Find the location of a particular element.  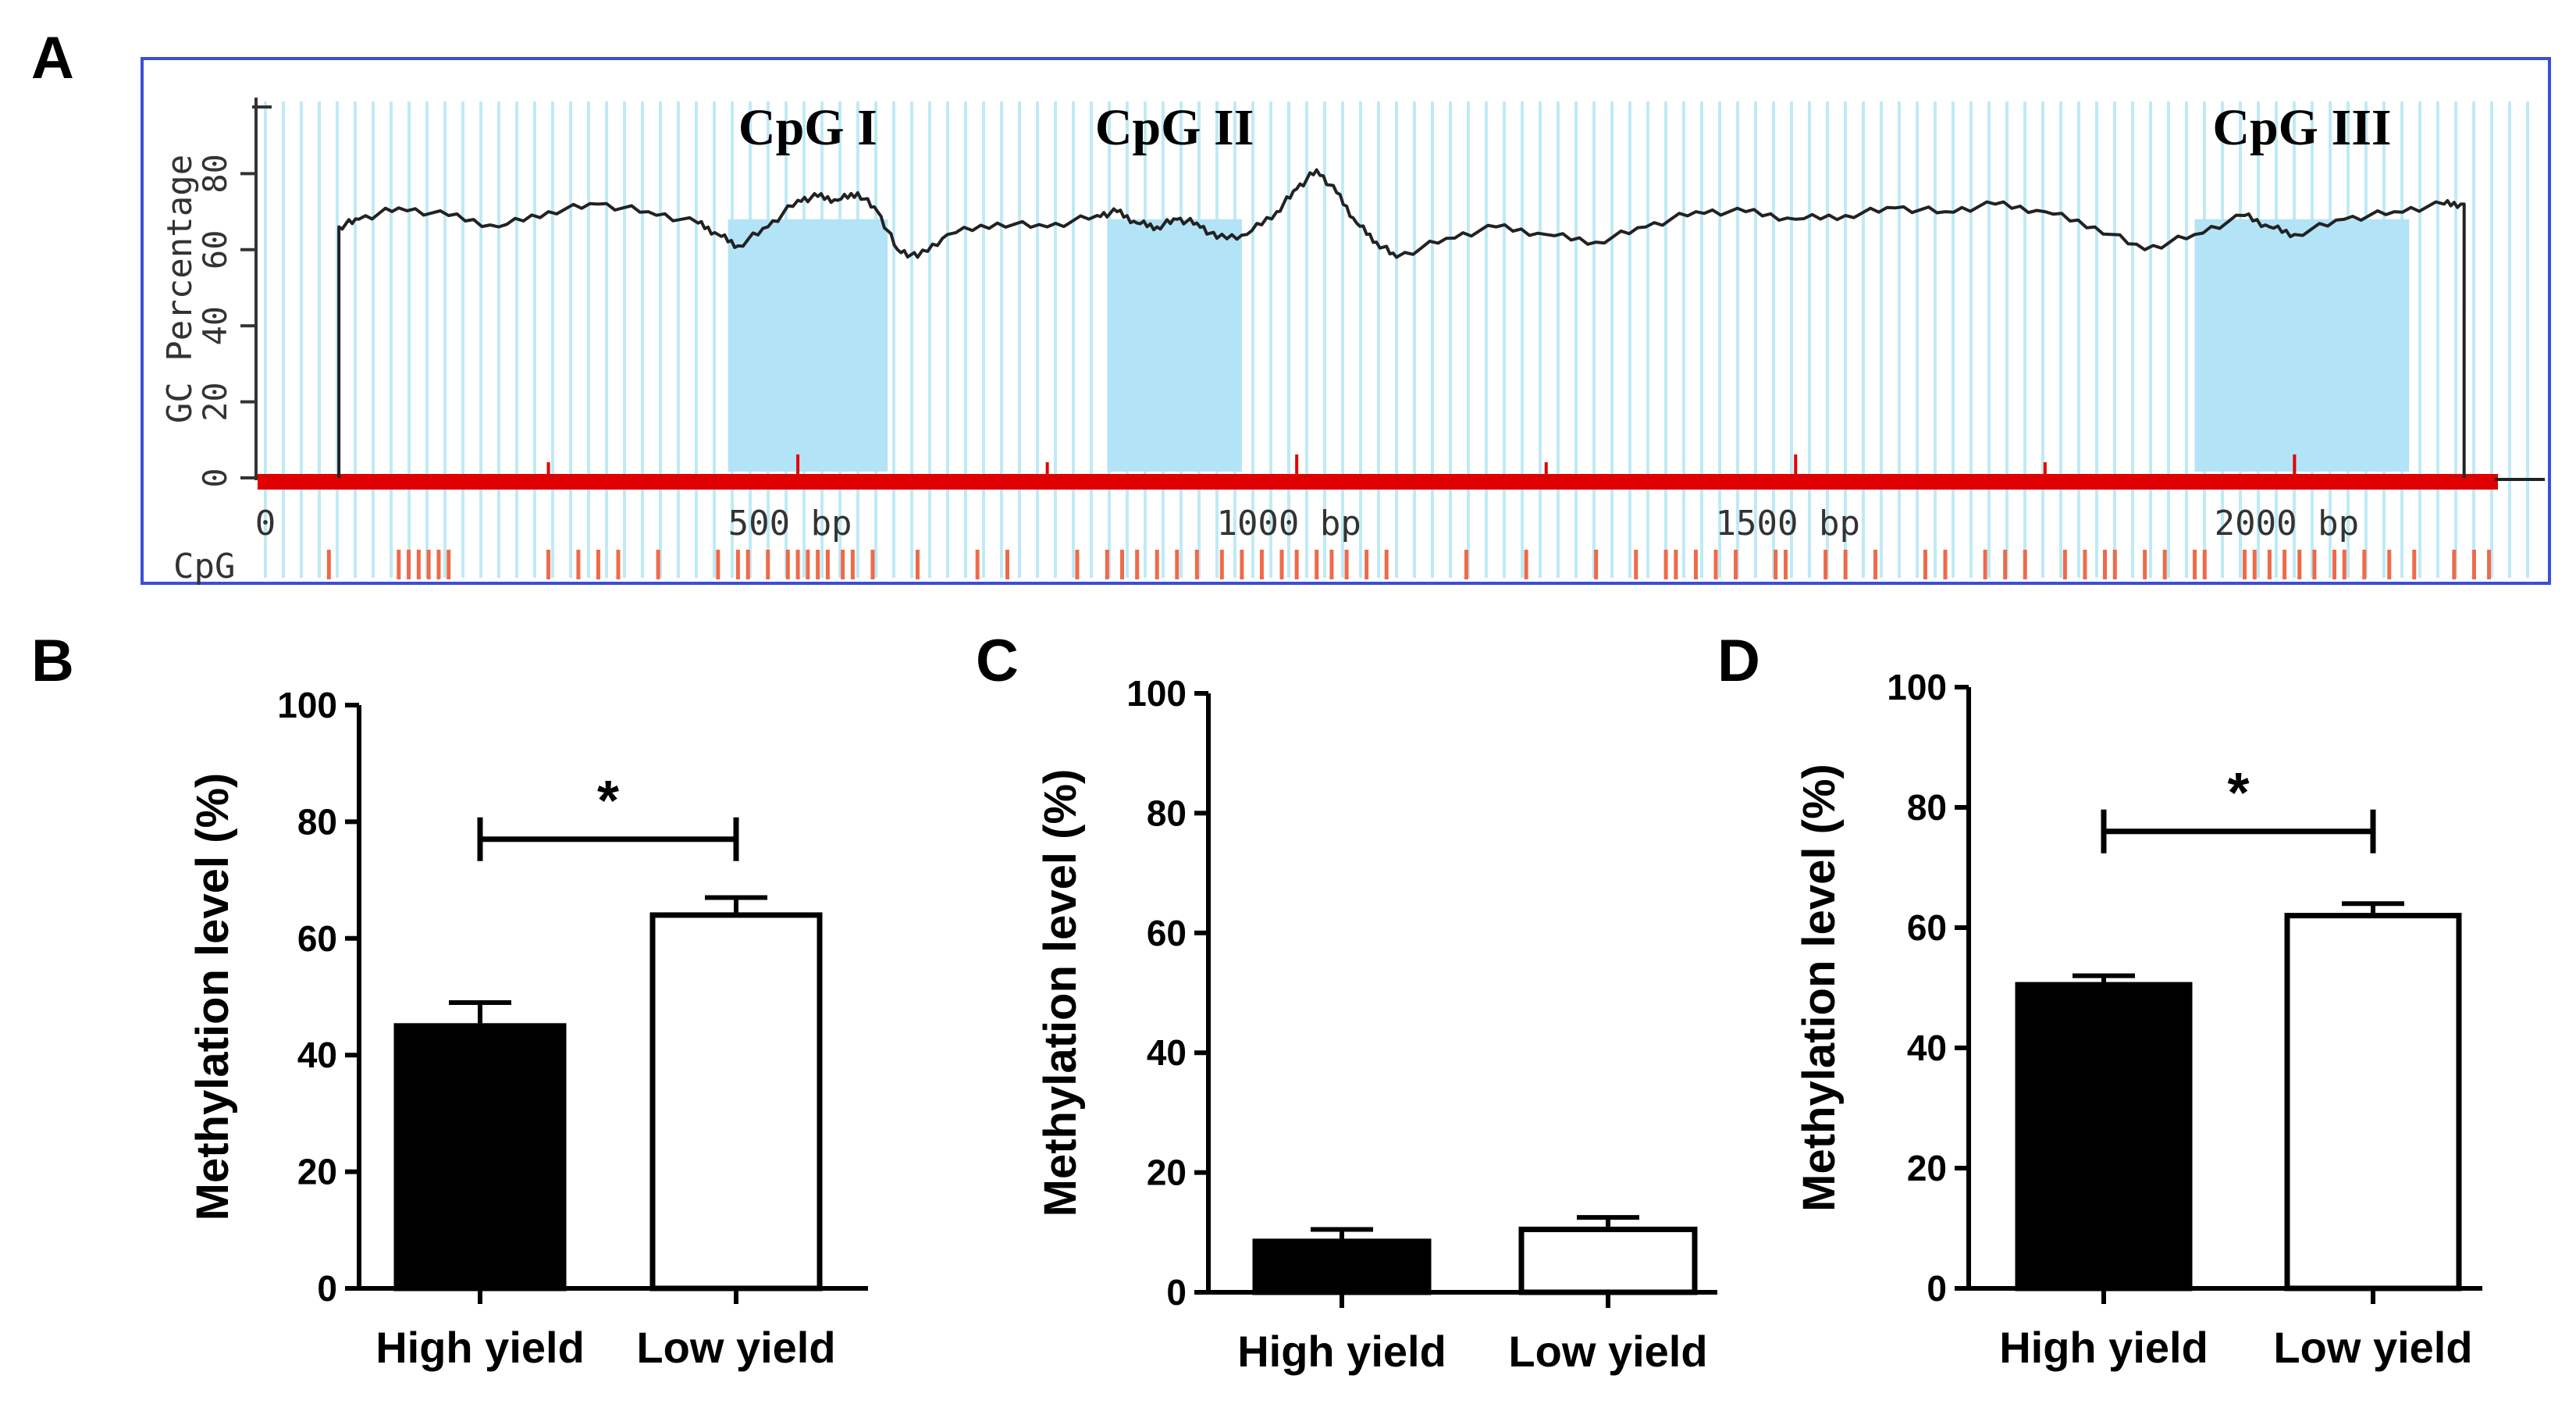

gc-y-tick-label: 0 is located at coordinates (215, 477).